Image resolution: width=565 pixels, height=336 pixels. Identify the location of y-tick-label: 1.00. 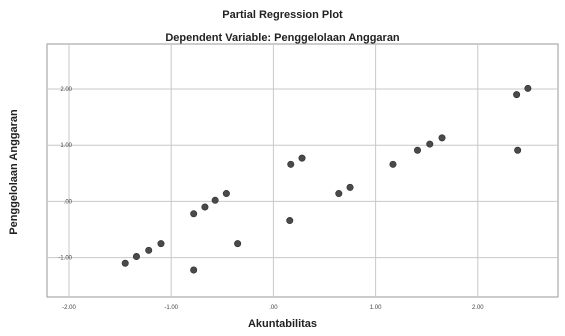
(66, 146).